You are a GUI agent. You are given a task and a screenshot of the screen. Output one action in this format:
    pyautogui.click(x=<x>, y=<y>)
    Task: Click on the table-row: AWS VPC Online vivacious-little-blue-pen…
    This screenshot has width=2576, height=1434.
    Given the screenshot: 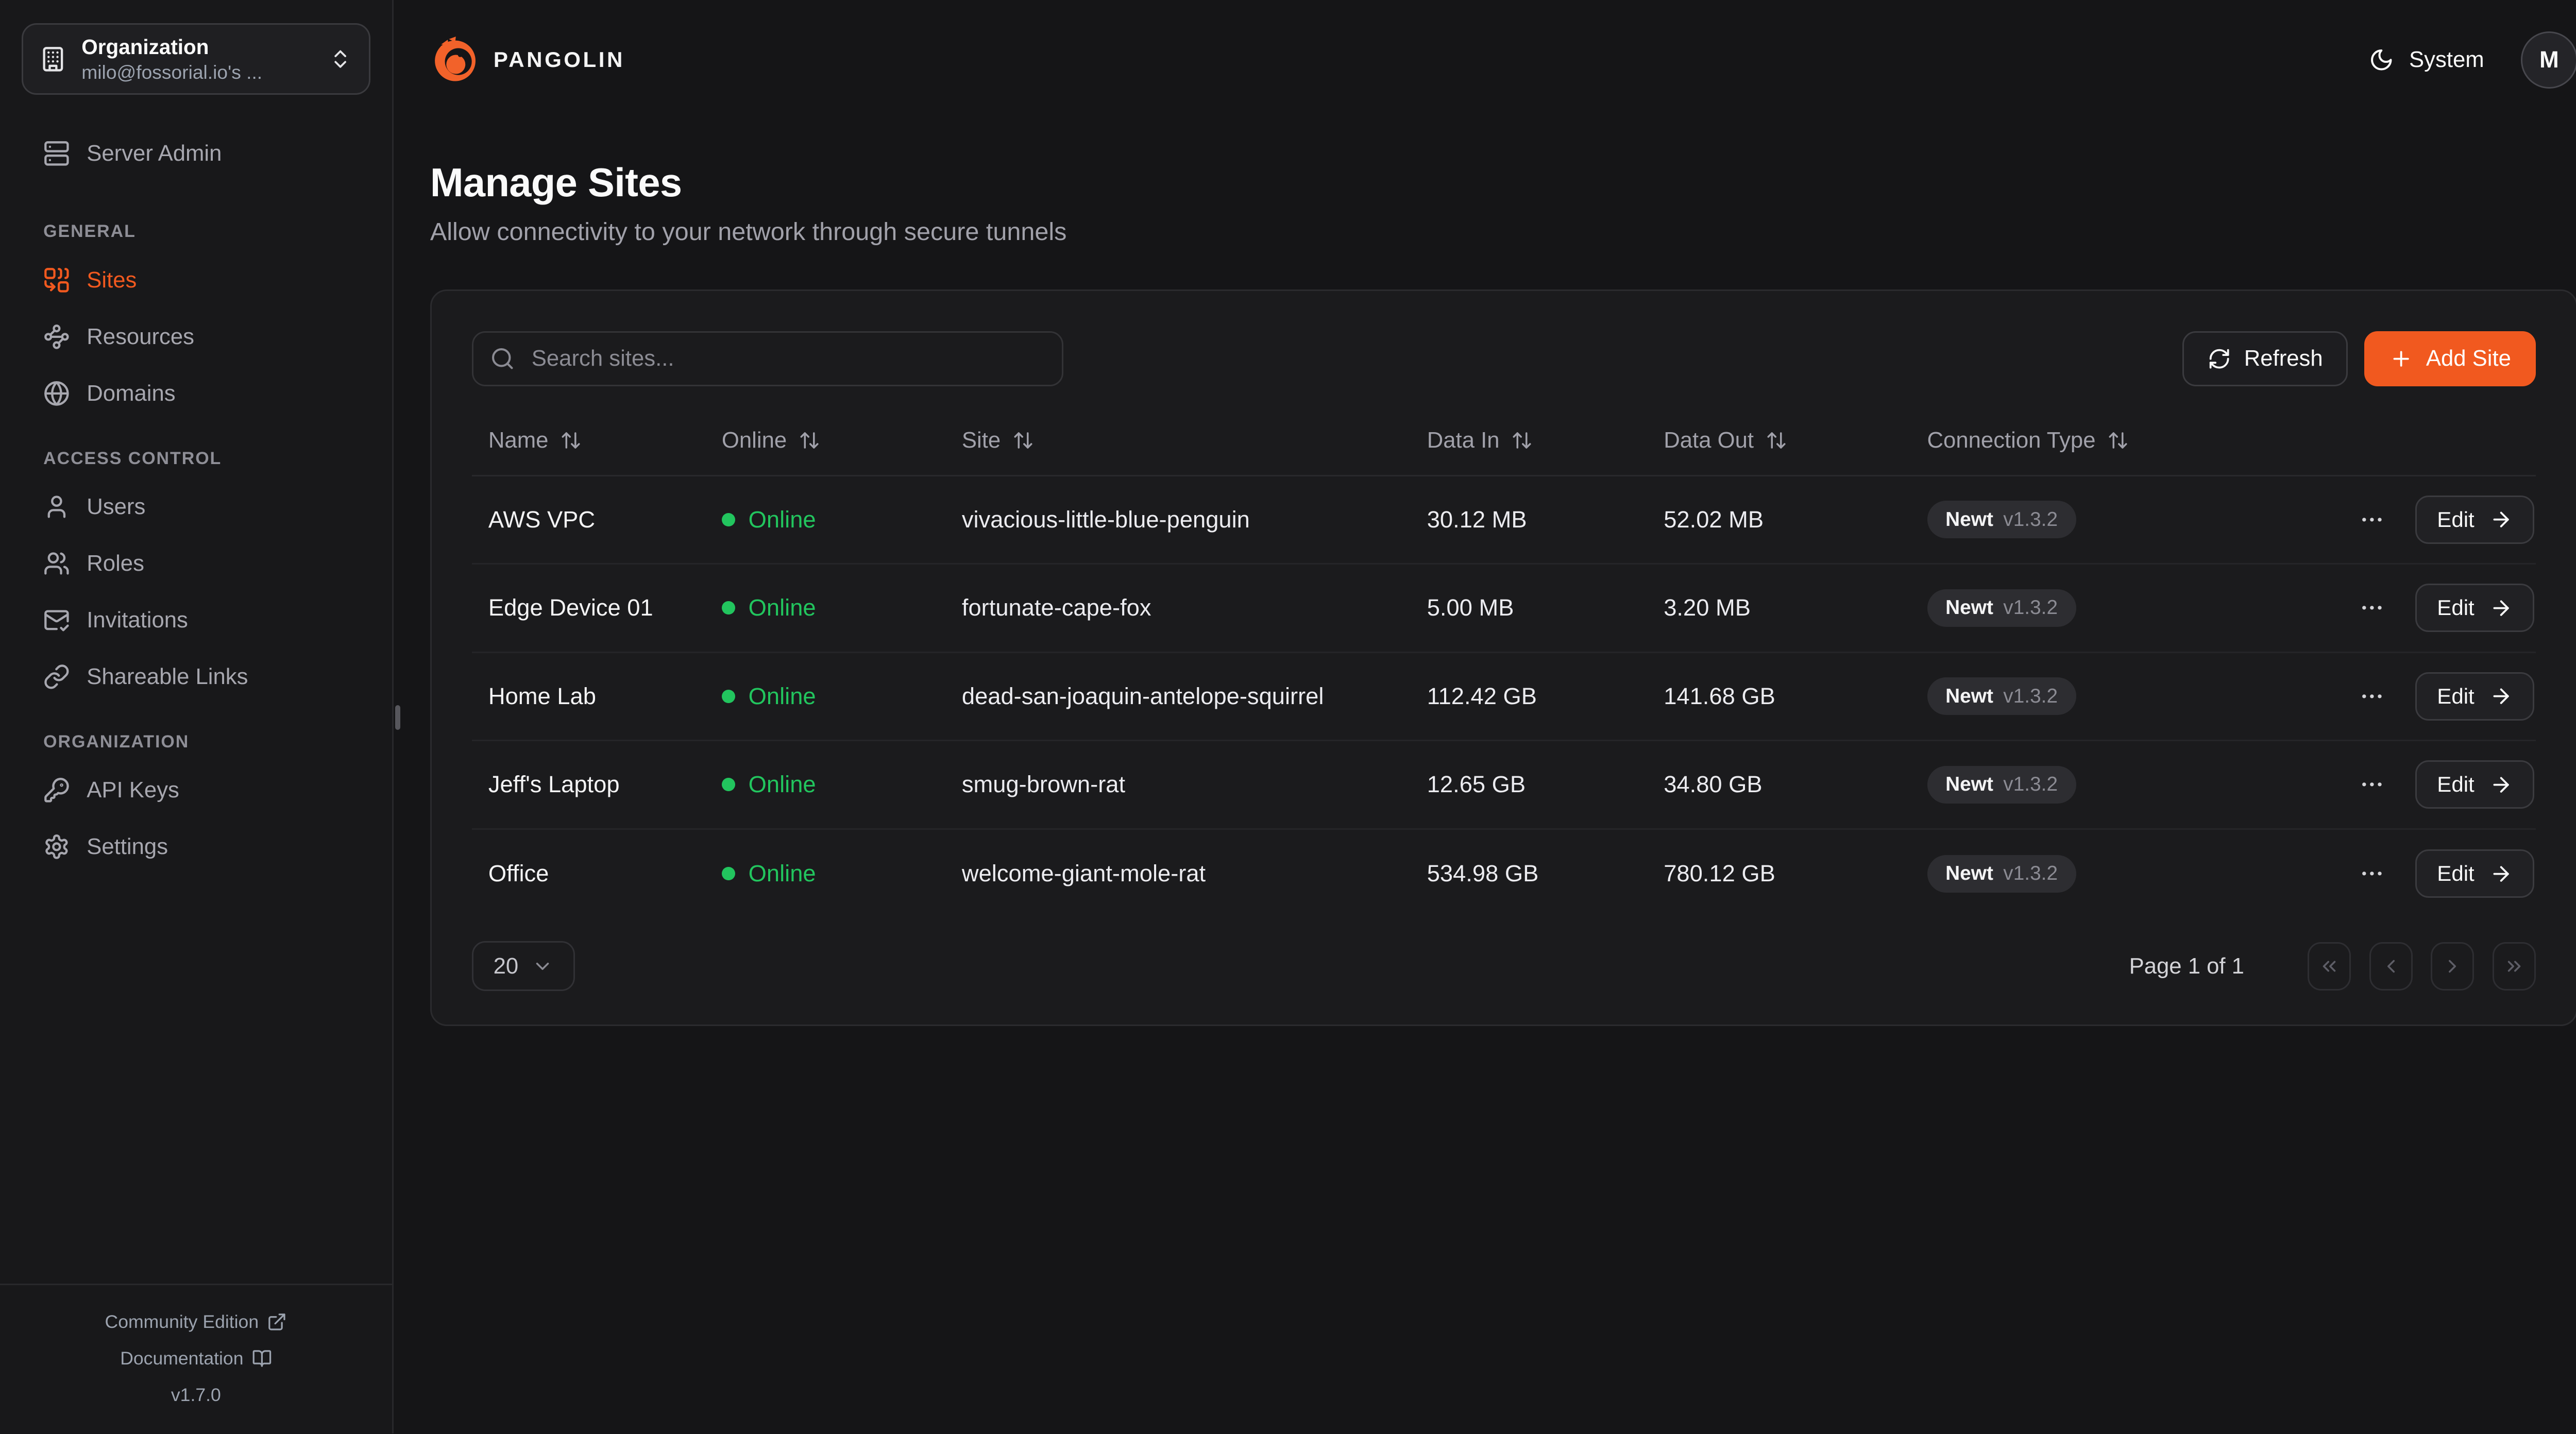 What is the action you would take?
    pyautogui.click(x=1503, y=520)
    